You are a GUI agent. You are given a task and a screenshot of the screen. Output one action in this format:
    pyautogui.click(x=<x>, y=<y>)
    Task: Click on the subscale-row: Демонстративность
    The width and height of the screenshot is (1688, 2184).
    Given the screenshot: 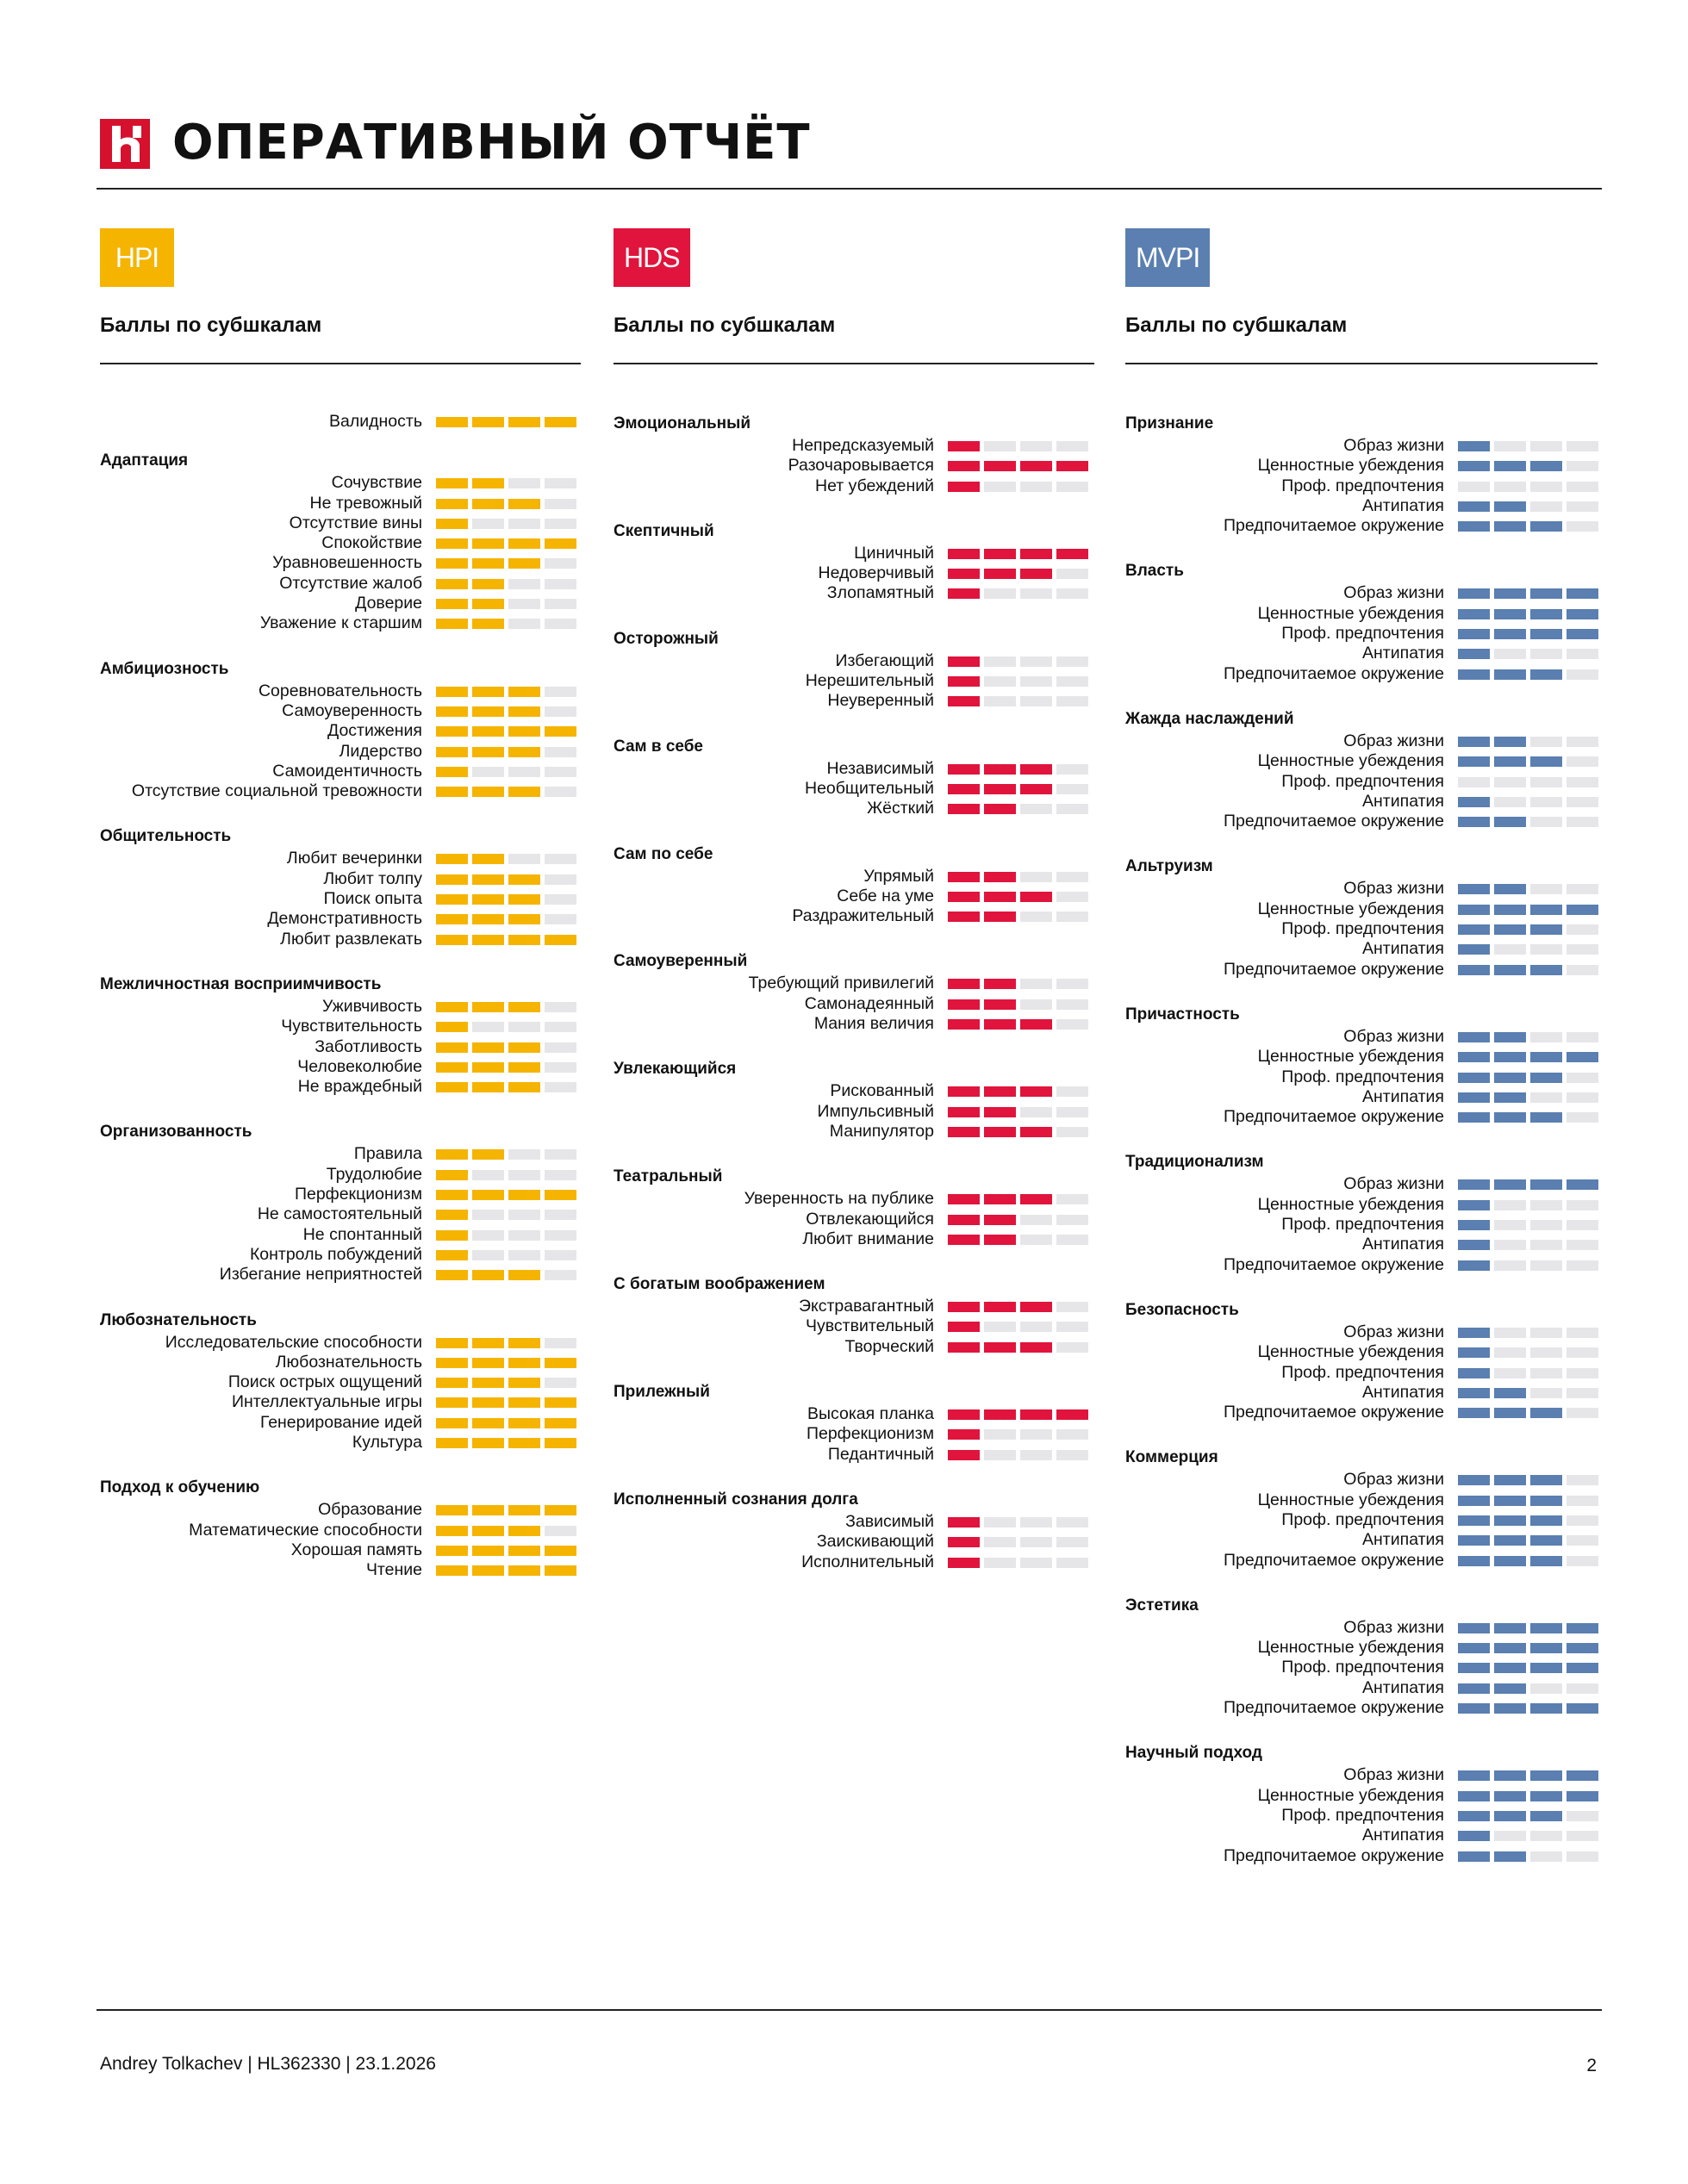 What is the action you would take?
    pyautogui.click(x=341, y=919)
    